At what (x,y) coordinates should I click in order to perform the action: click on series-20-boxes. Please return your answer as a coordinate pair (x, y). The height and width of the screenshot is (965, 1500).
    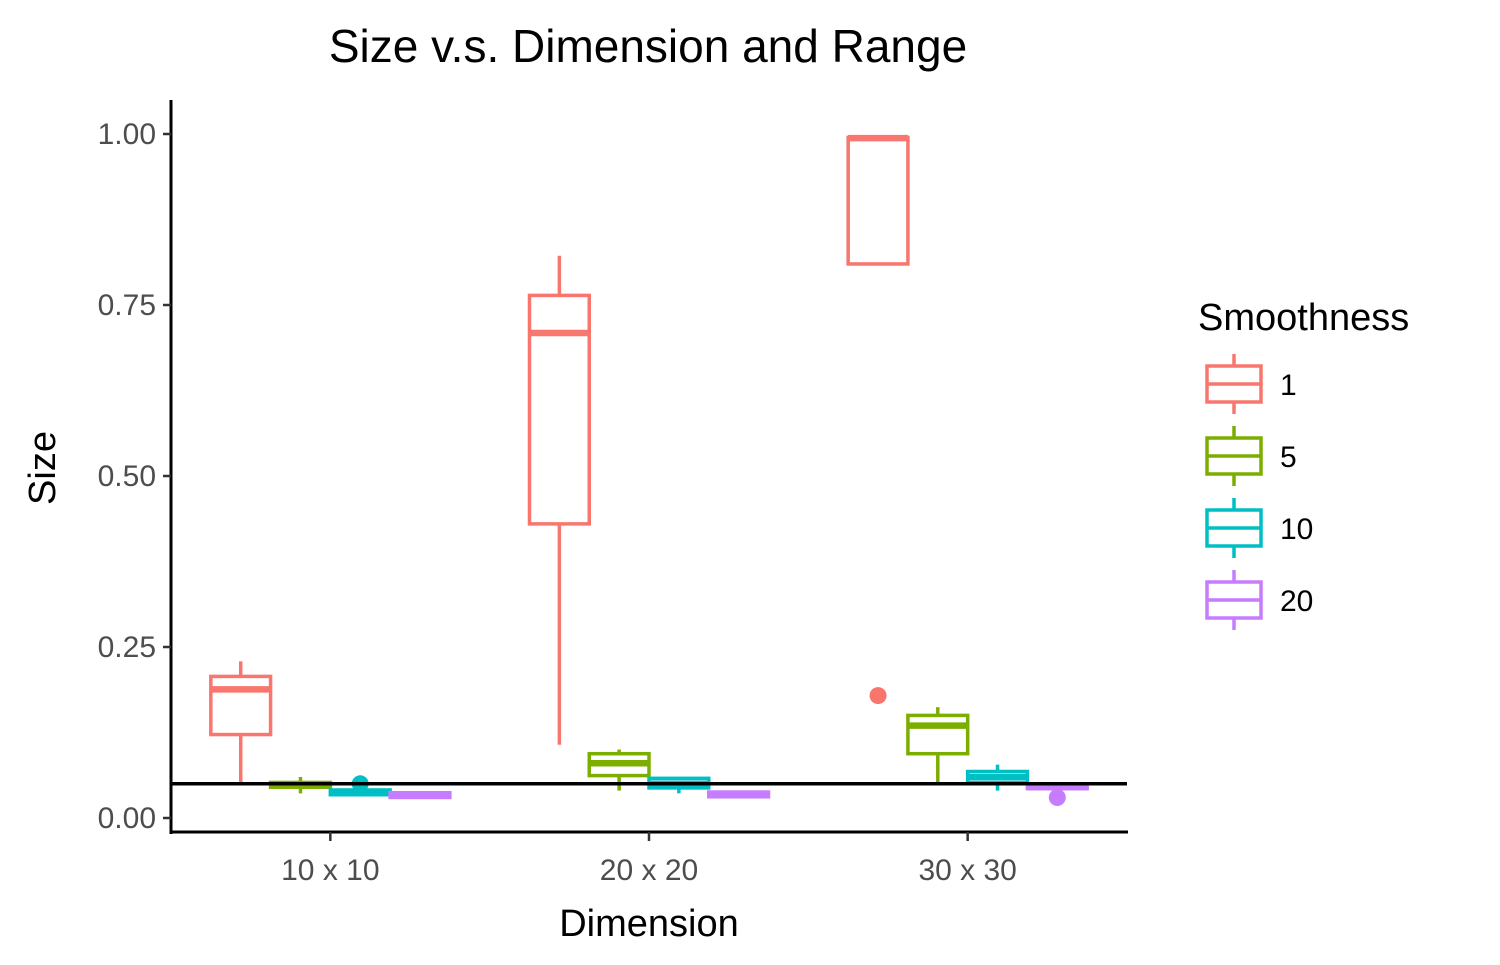
    Looking at the image, I should click on (738, 794).